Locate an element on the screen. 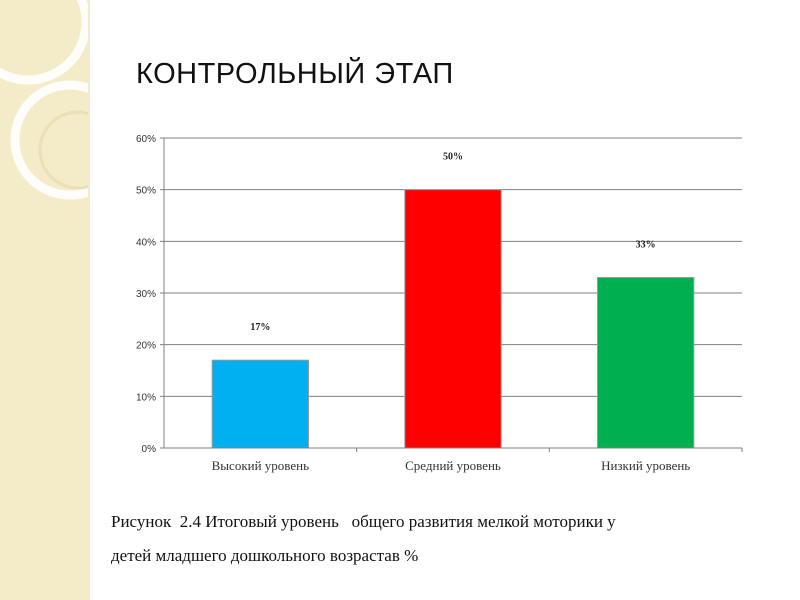 The width and height of the screenshot is (800, 600). slide-title: КОНТРОЛЬНЫЙ ЭТАП is located at coordinates (295, 74).